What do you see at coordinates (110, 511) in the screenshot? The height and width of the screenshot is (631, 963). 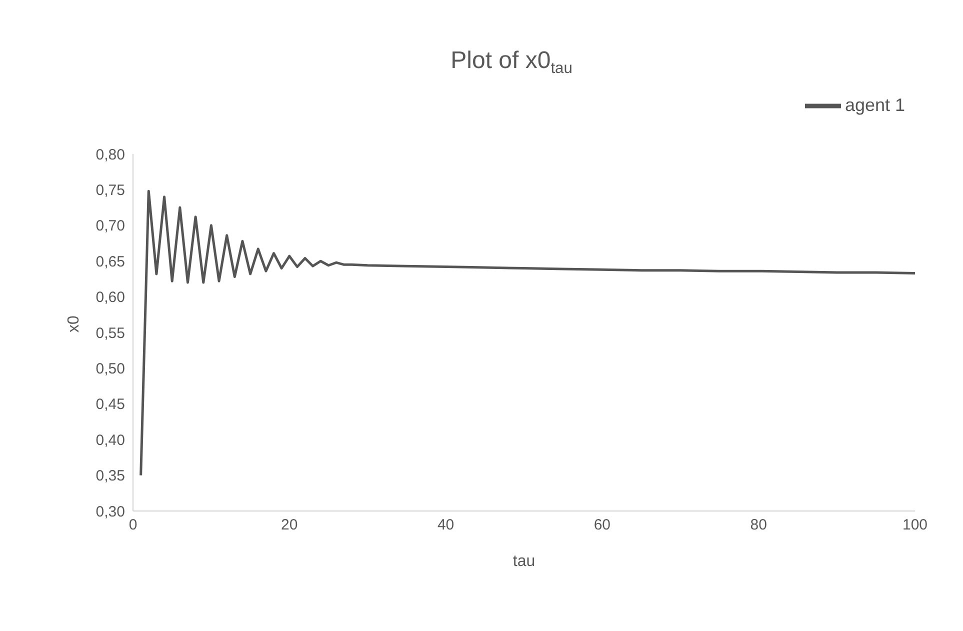 I see `y-tick-label: 0,30` at bounding box center [110, 511].